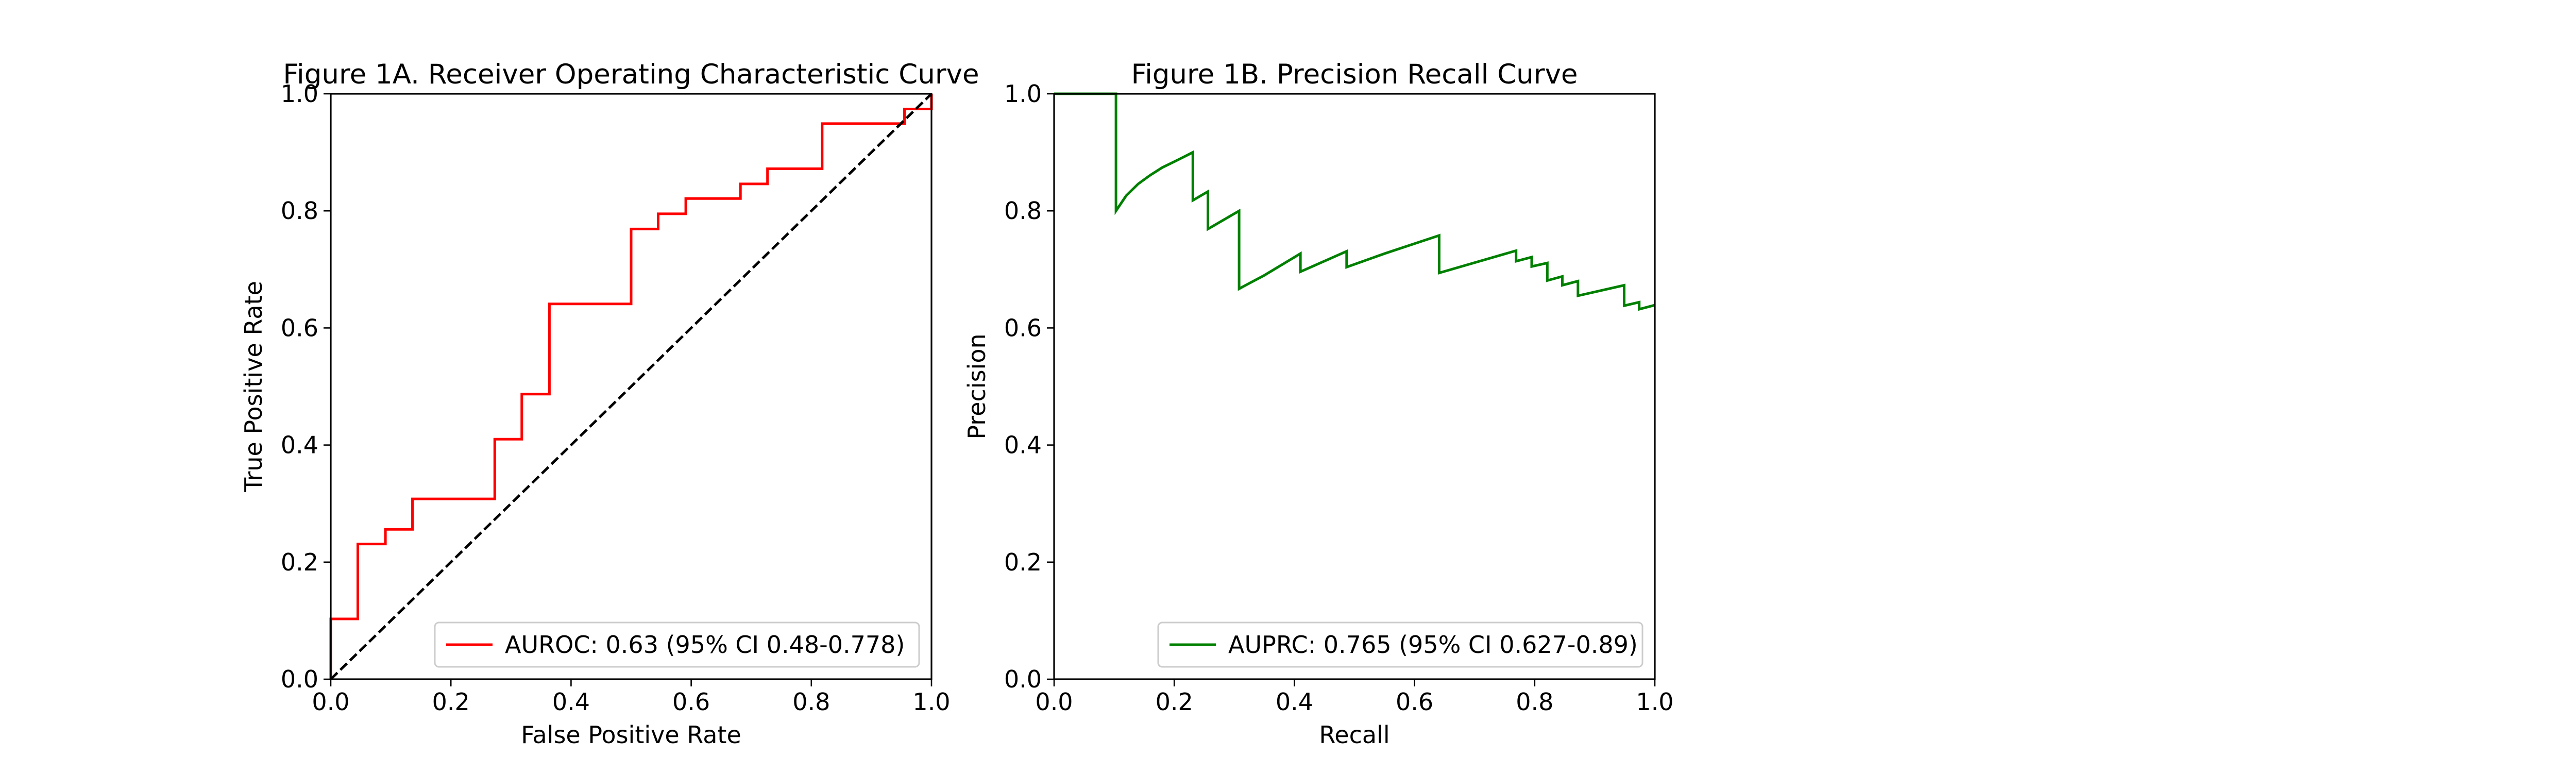  What do you see at coordinates (1354, 735) in the screenshot?
I see `pr-x-axis-label: Recall` at bounding box center [1354, 735].